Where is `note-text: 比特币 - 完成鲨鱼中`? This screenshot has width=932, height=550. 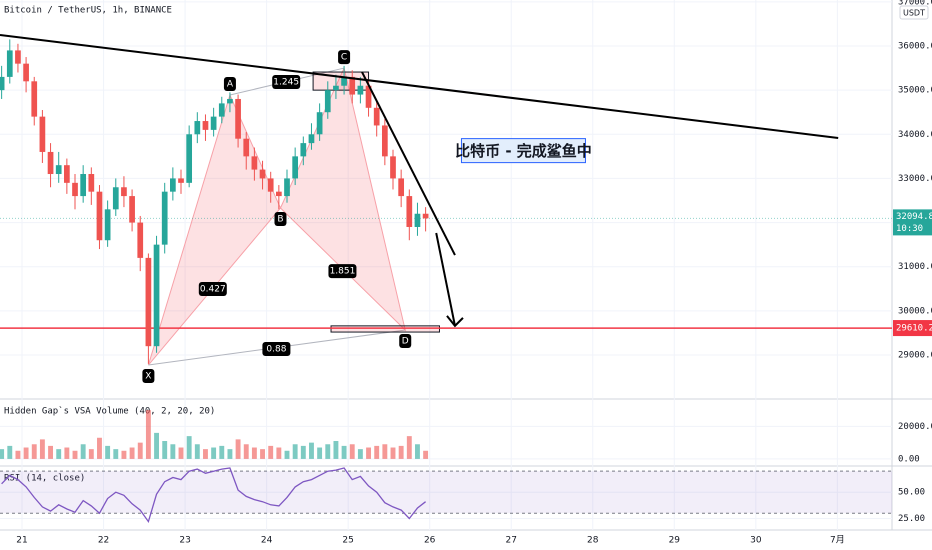
note-text: 比特币 - 完成鲨鱼中 is located at coordinates (523, 151).